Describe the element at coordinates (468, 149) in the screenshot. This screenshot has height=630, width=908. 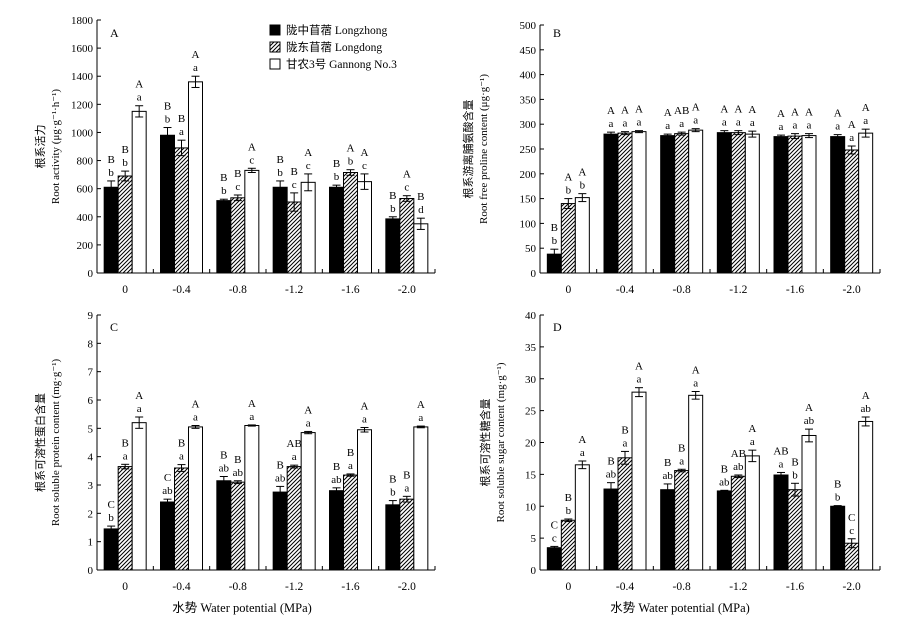
I see `y-axis-title-cn: 根系游离脯氨酸含量` at that location.